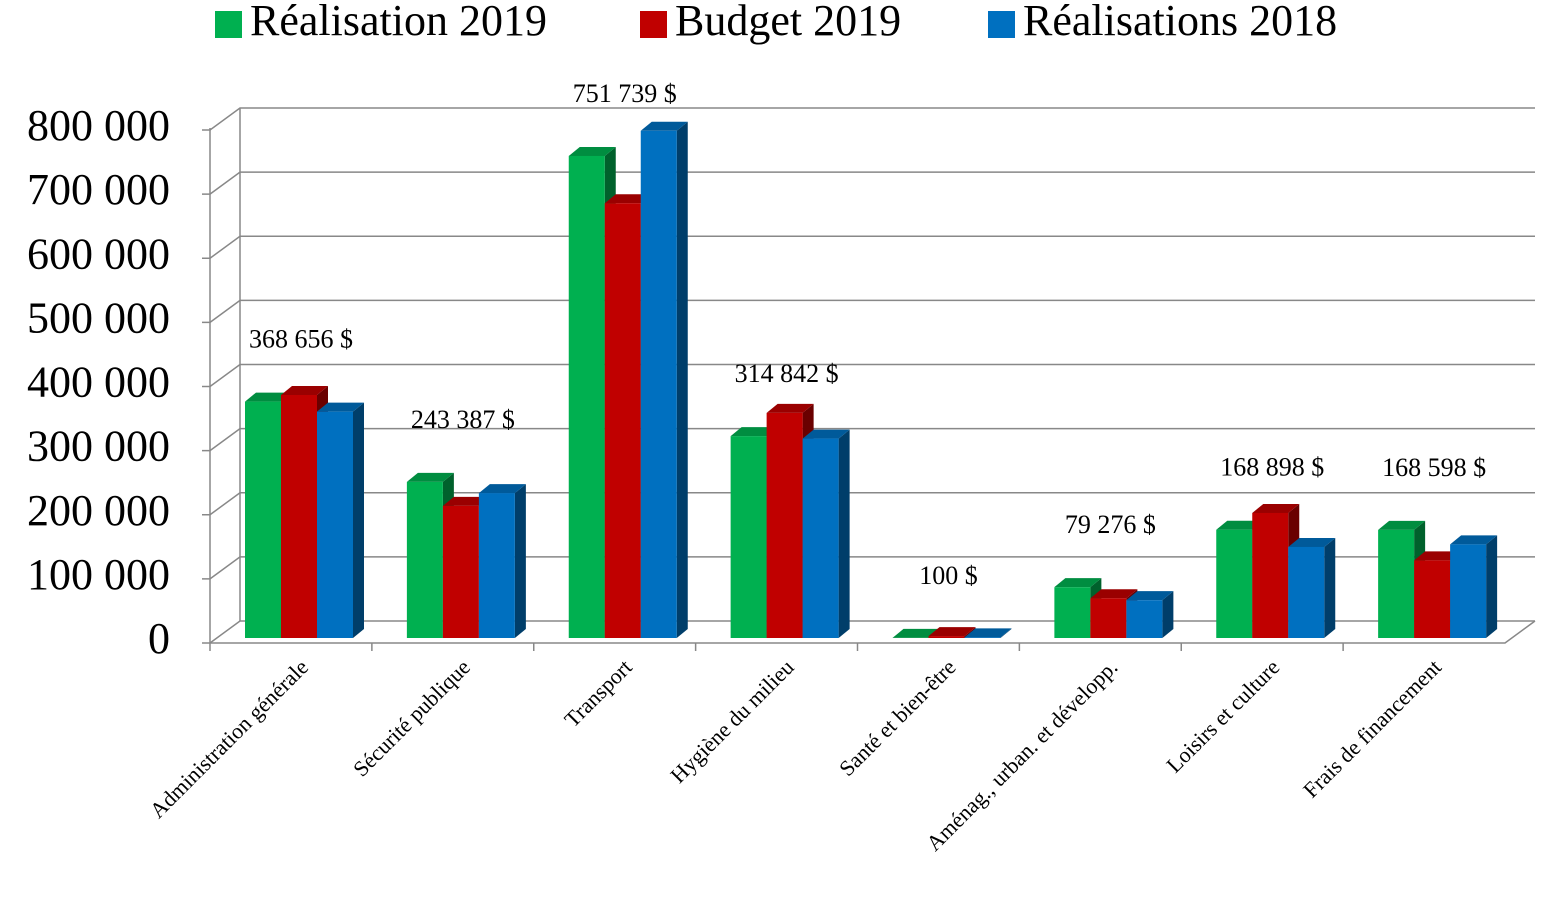  Describe the element at coordinates (98, 317) in the screenshot. I see `y-tick-label: 500 000` at that location.